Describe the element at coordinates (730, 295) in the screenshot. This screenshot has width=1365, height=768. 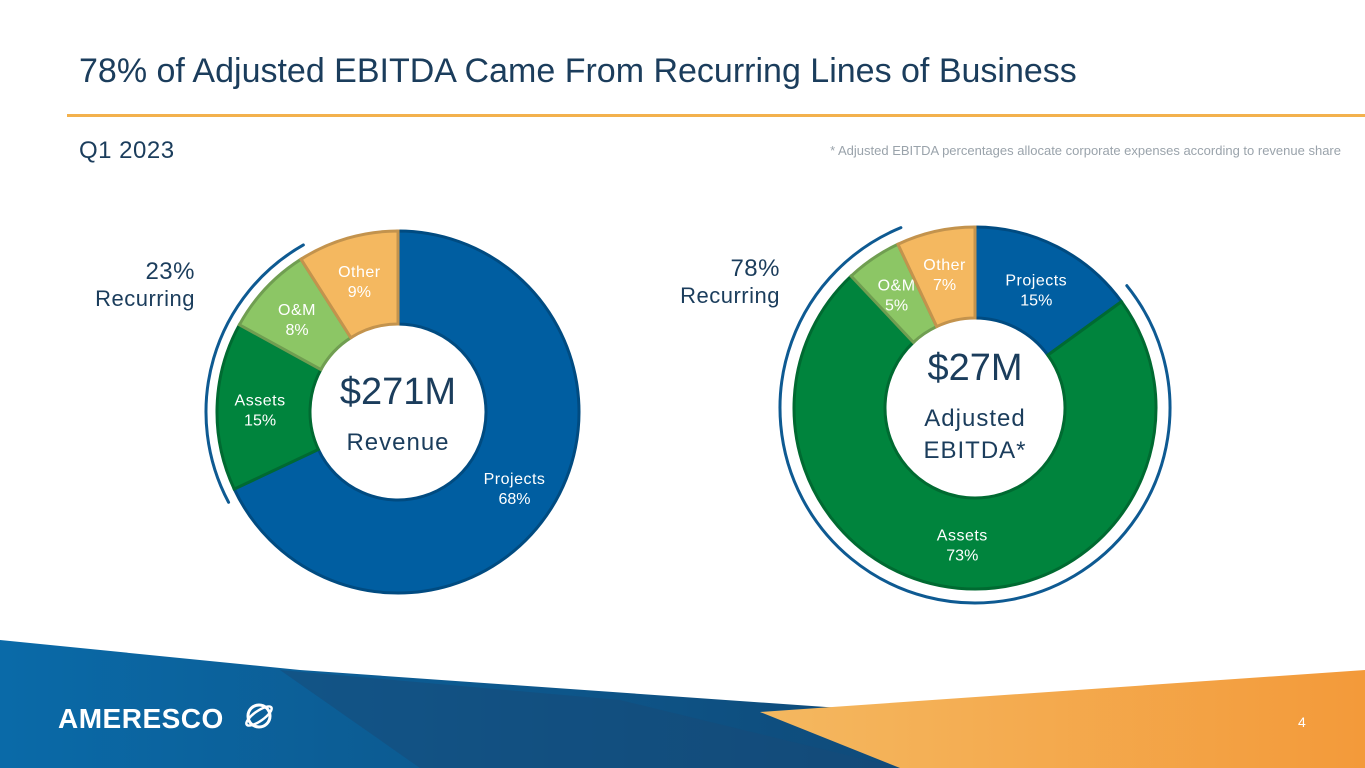
I see `ebitda-recurring-label: Recurring` at that location.